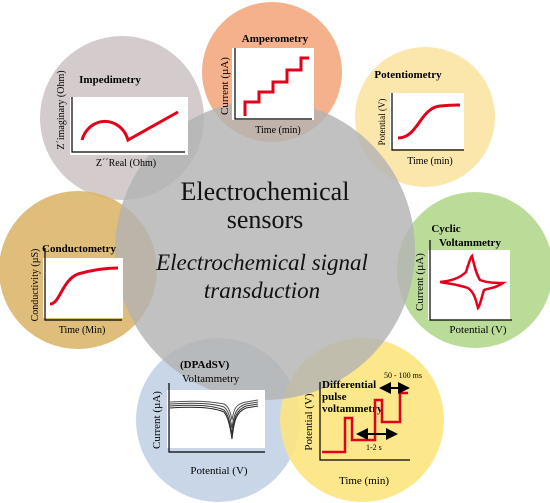 The height and width of the screenshot is (503, 550). I want to click on center-subtitle-line1: Electrochemical signal, so click(261, 262).